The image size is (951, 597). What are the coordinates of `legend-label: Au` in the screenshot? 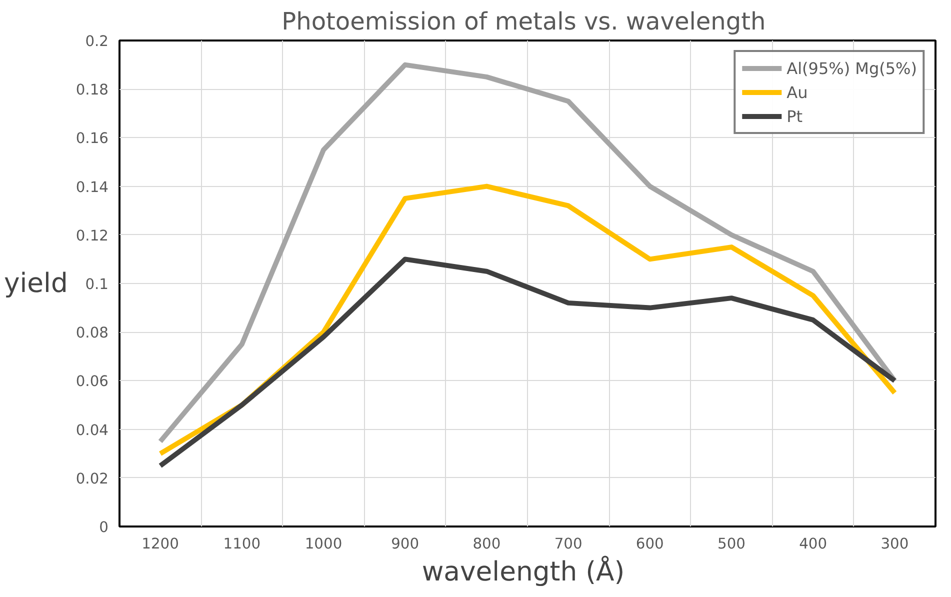 It's located at (797, 92).